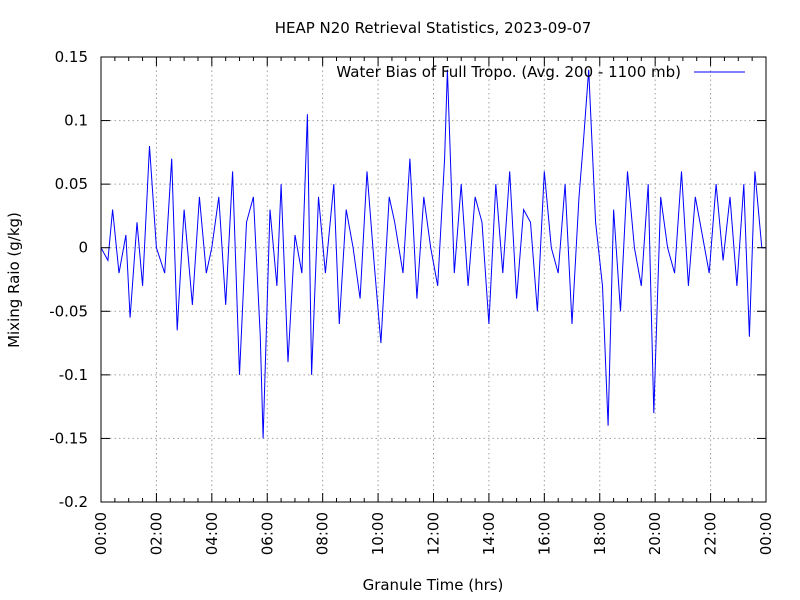 This screenshot has height=600, width=800. I want to click on x-tick-label: 22:00, so click(711, 533).